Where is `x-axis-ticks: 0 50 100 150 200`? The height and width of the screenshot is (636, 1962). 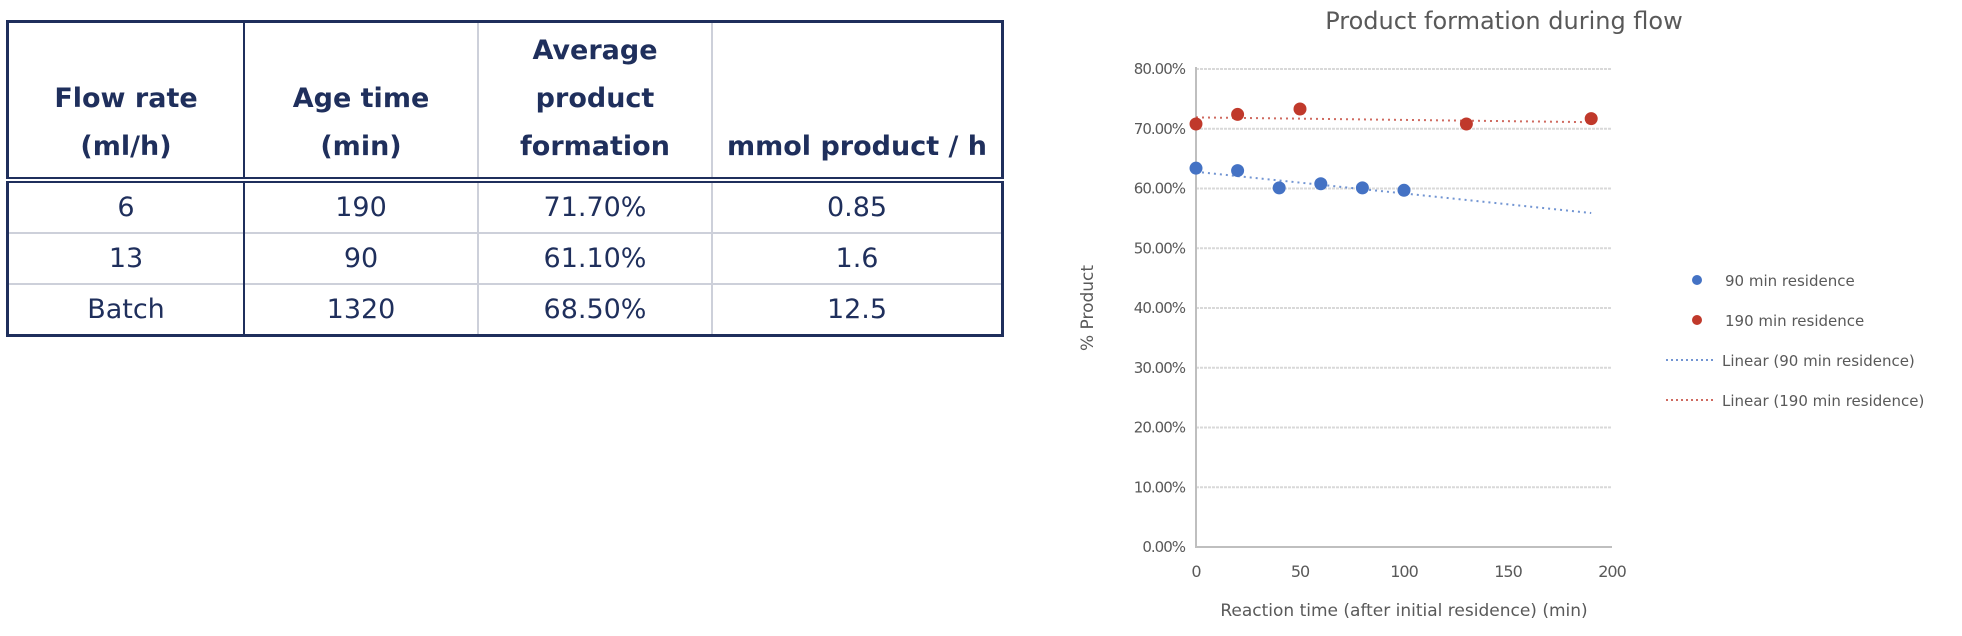 x-axis-ticks: 0 50 100 150 200 is located at coordinates (1409, 571).